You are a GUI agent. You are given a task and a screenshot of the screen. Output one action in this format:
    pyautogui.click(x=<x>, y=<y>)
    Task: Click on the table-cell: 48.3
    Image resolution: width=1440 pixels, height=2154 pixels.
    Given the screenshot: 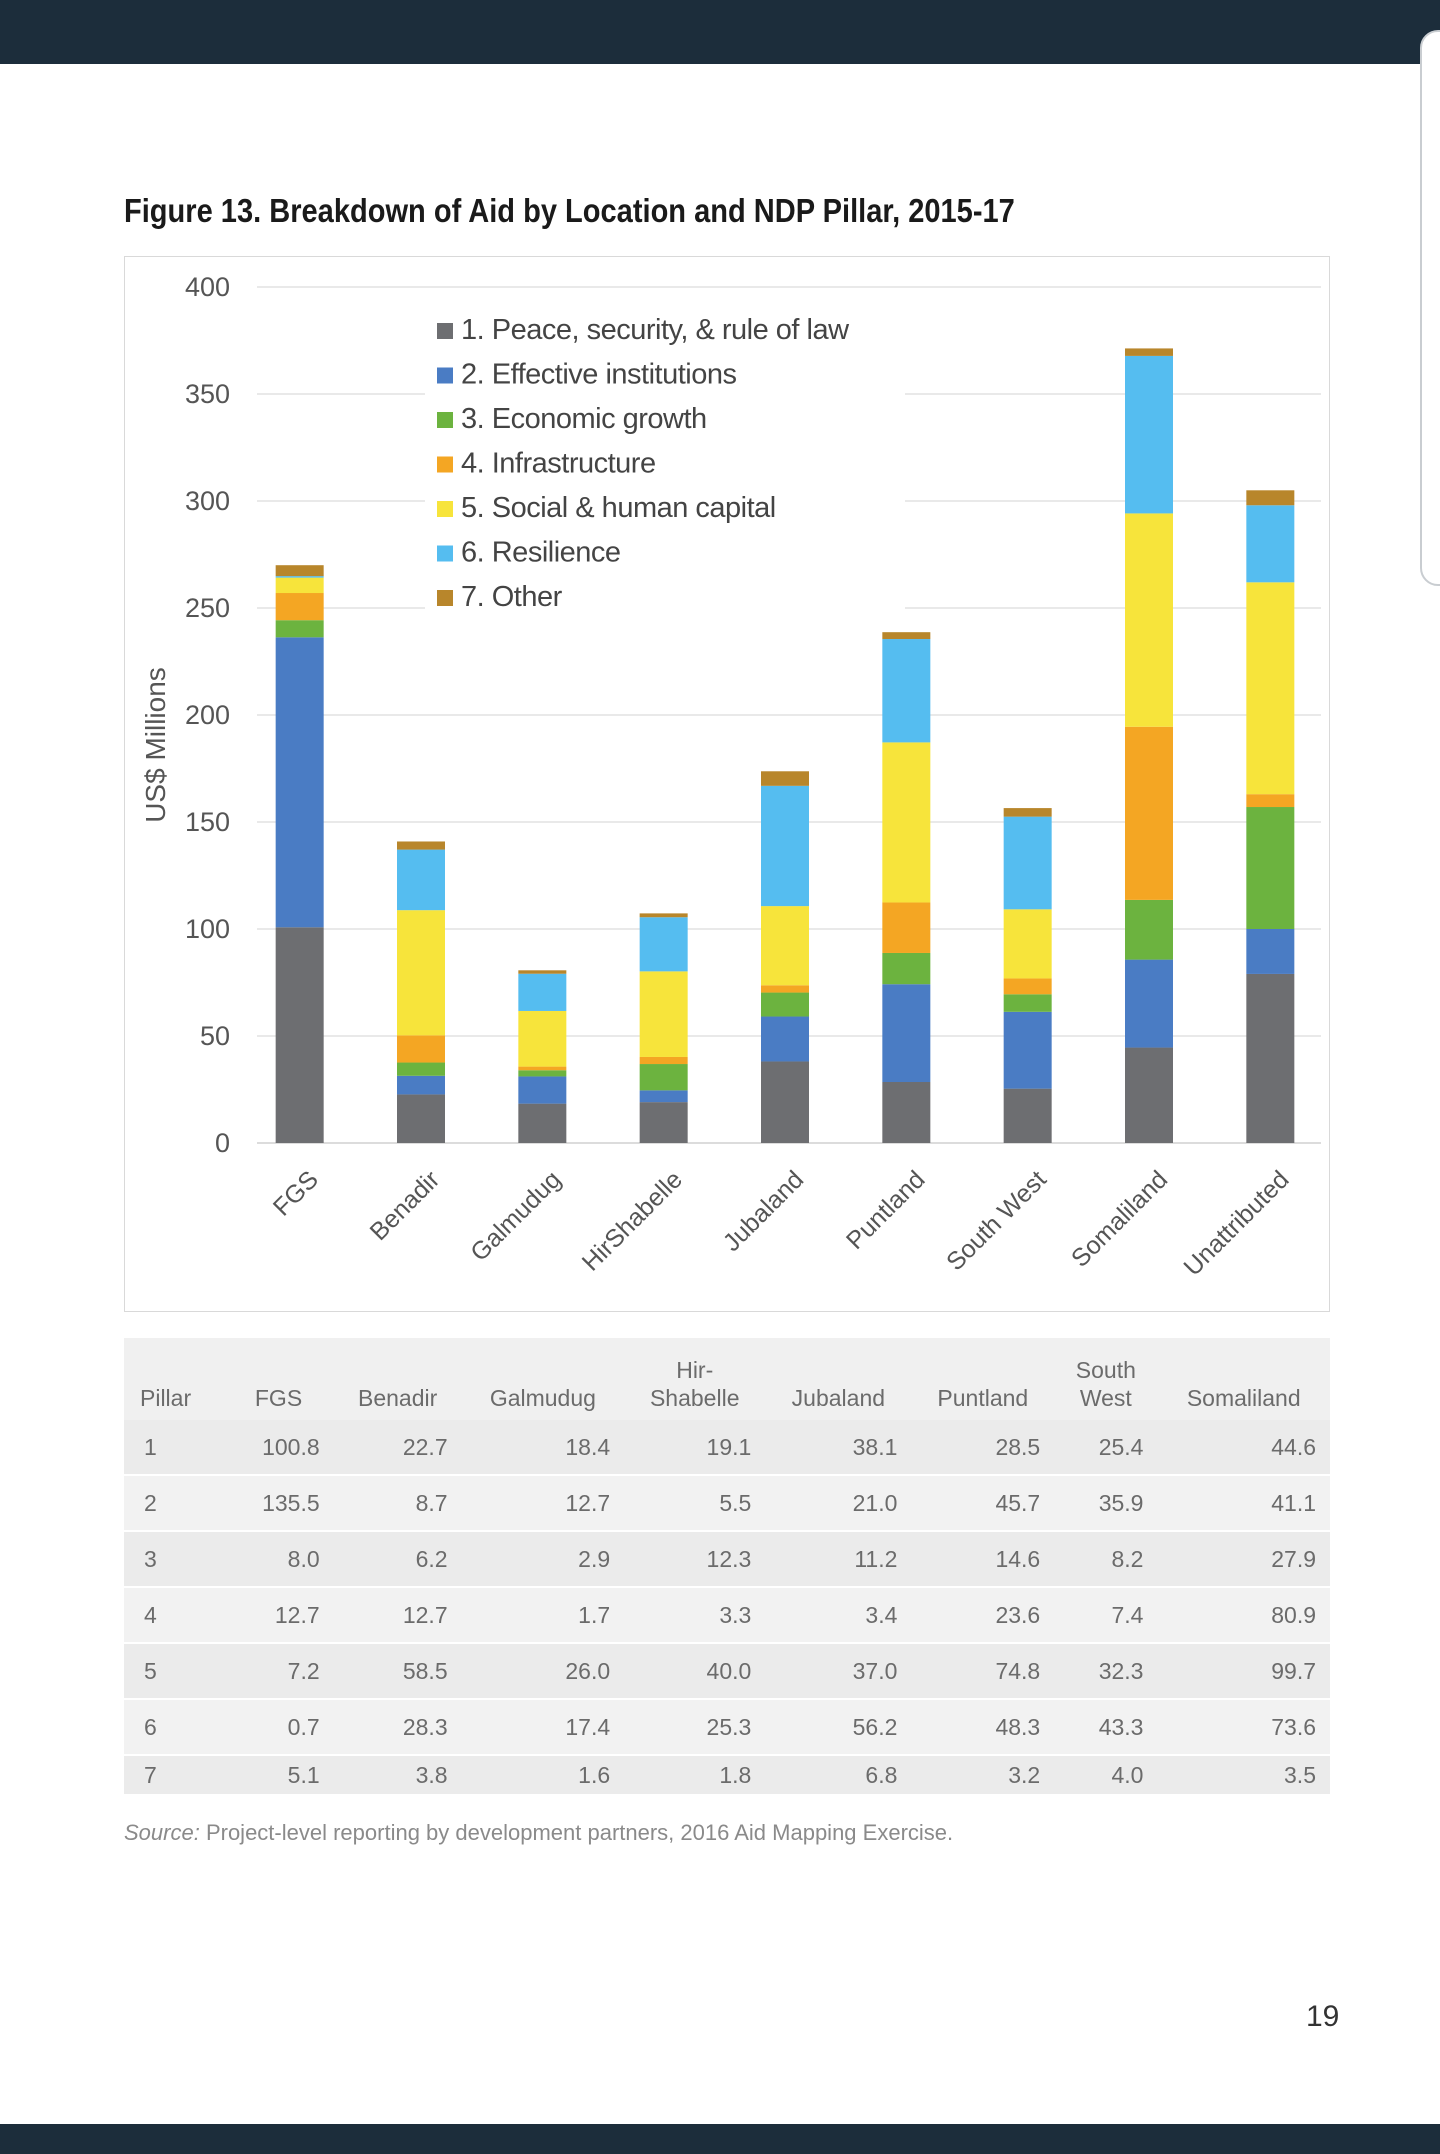 What is the action you would take?
    pyautogui.click(x=983, y=1727)
    